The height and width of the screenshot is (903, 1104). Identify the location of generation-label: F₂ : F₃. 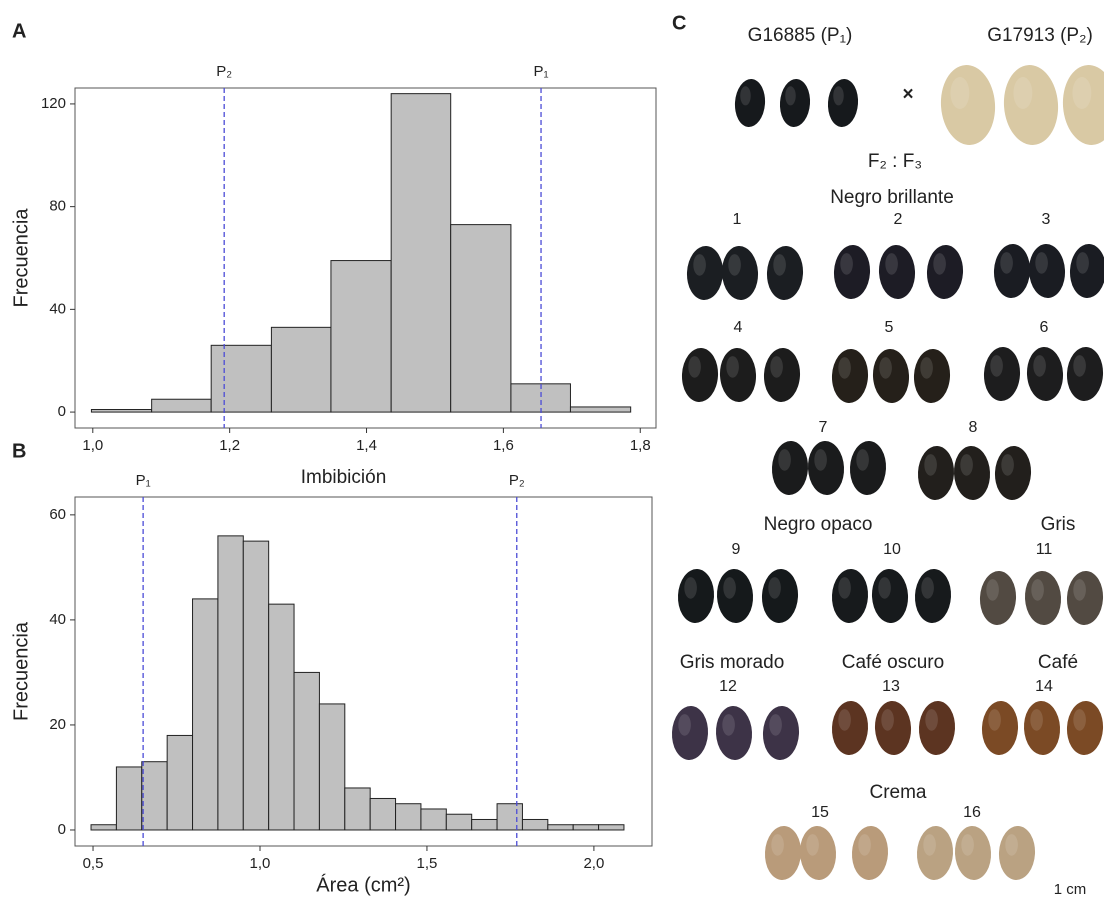
(895, 161).